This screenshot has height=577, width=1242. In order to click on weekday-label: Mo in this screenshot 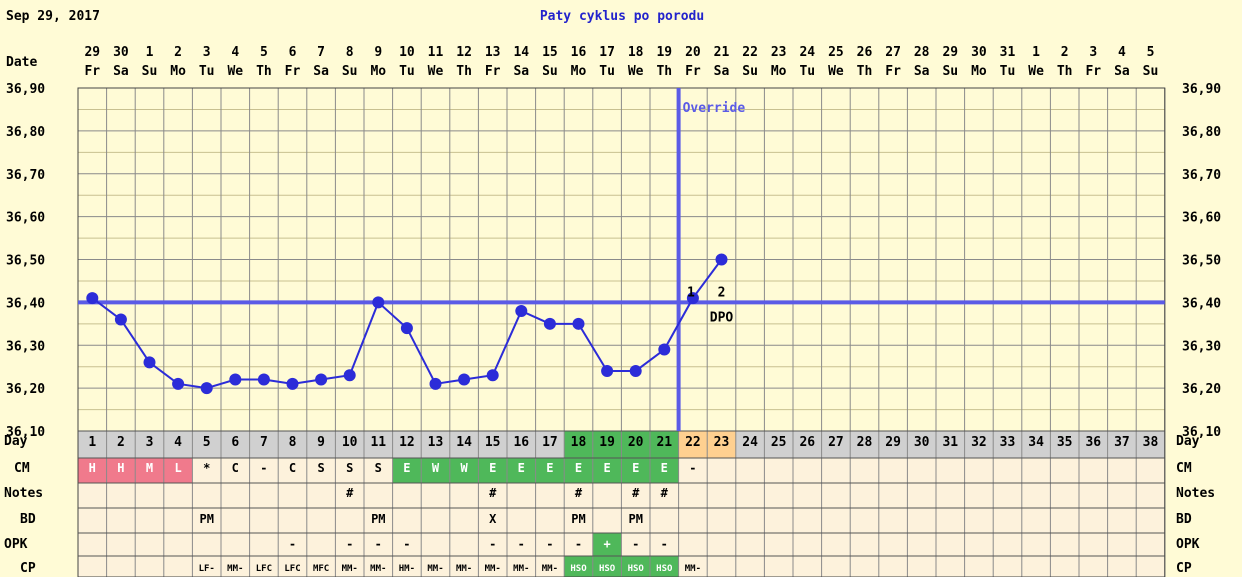, I will do `click(779, 71)`.